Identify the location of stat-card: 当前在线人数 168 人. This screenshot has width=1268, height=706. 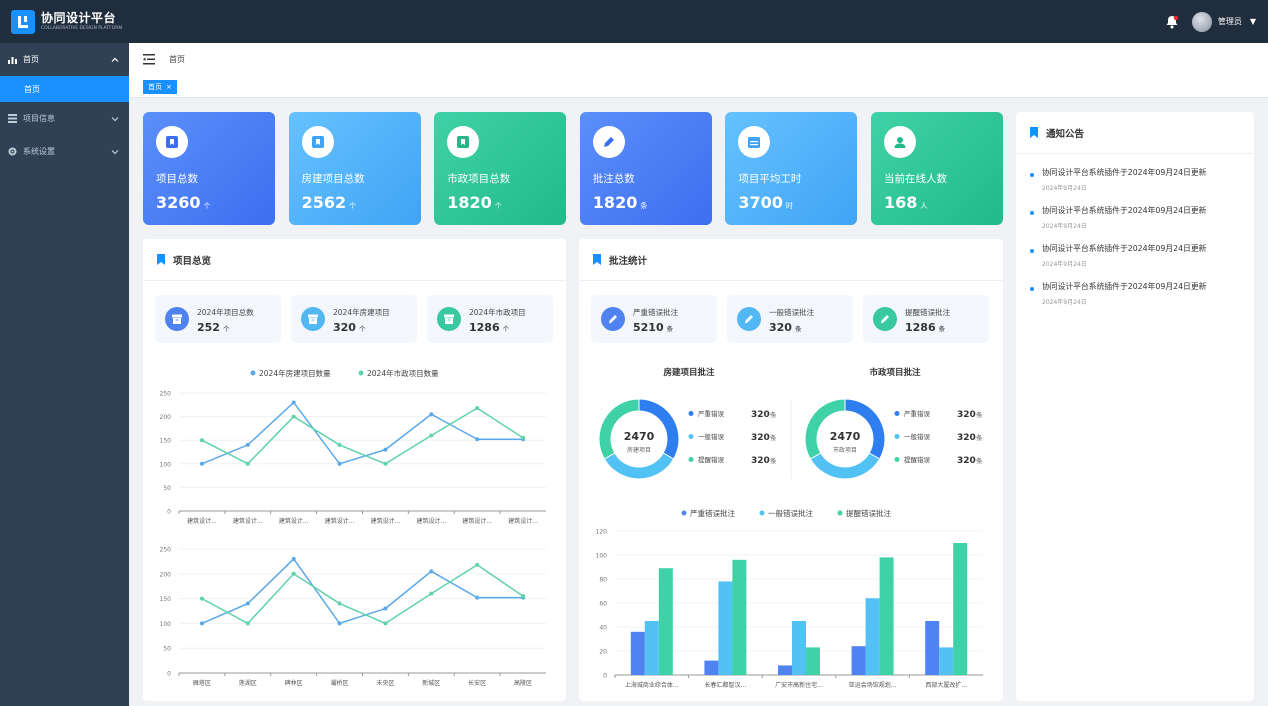
(937, 168).